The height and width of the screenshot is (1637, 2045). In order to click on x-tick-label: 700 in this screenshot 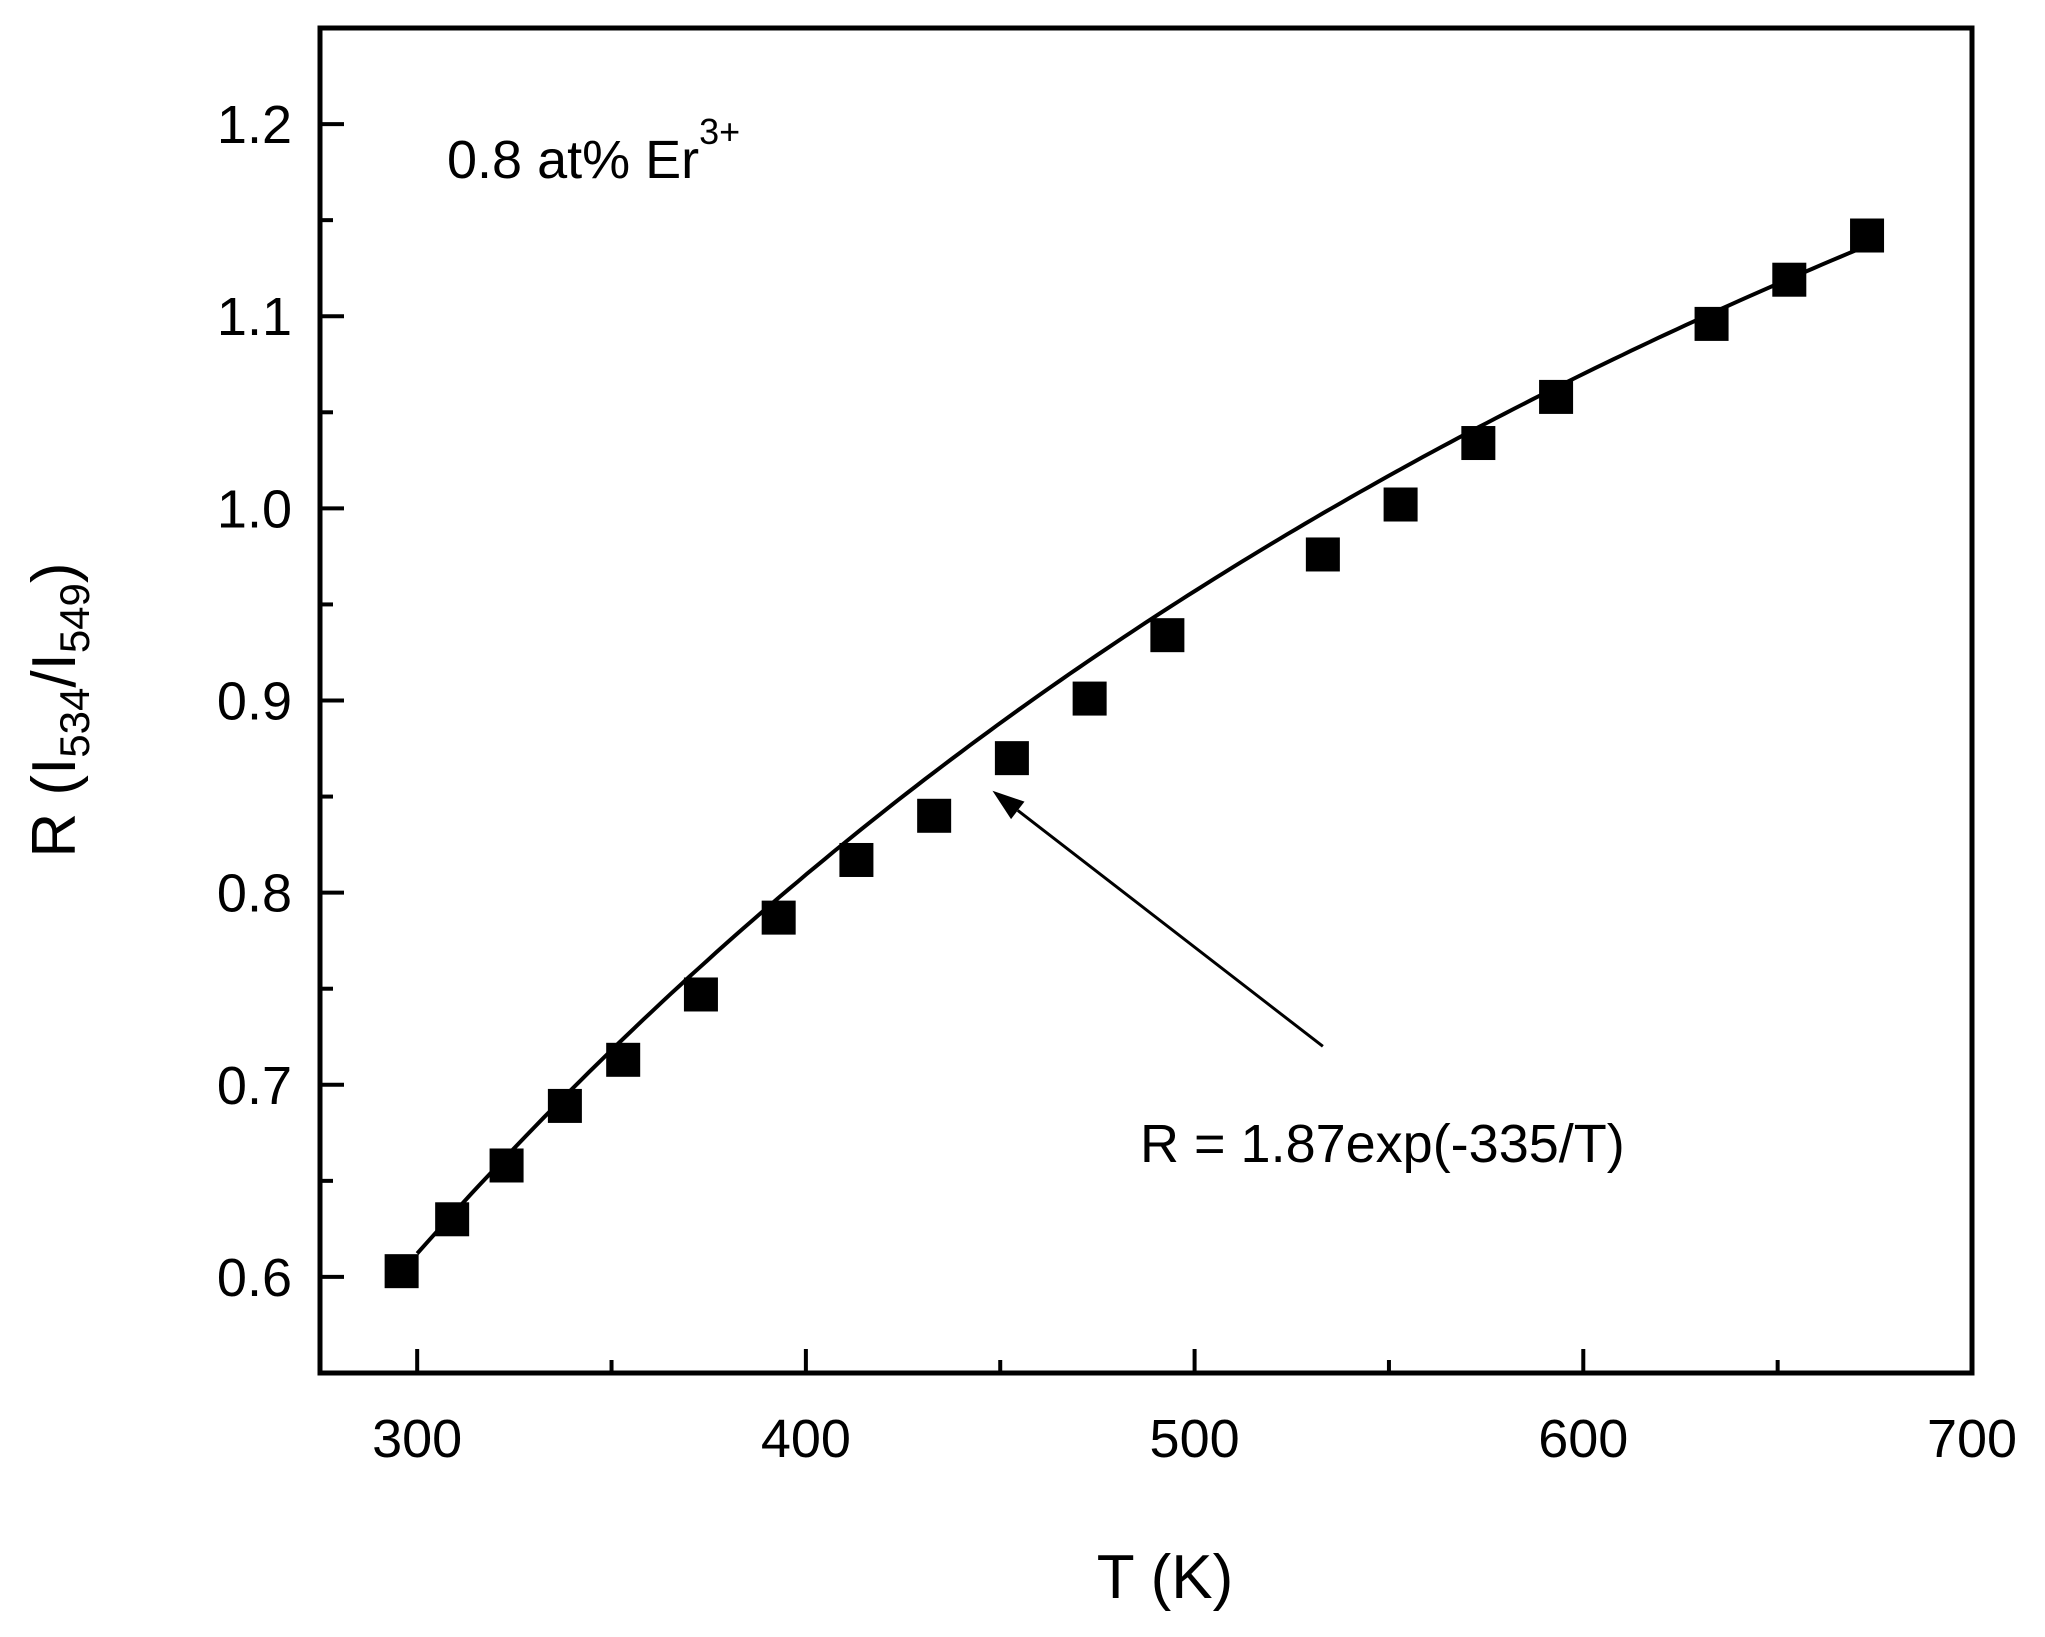, I will do `click(1972, 1439)`.